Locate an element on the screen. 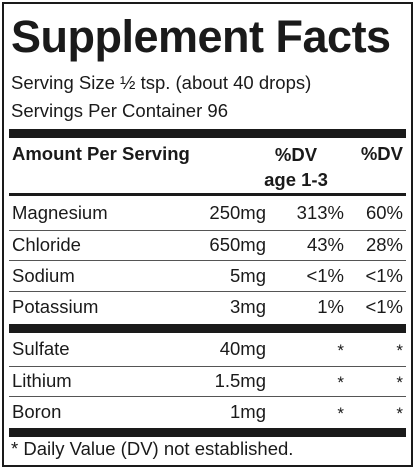 This screenshot has width=419, height=473. nutrient-dv: 28% is located at coordinates (384, 244).